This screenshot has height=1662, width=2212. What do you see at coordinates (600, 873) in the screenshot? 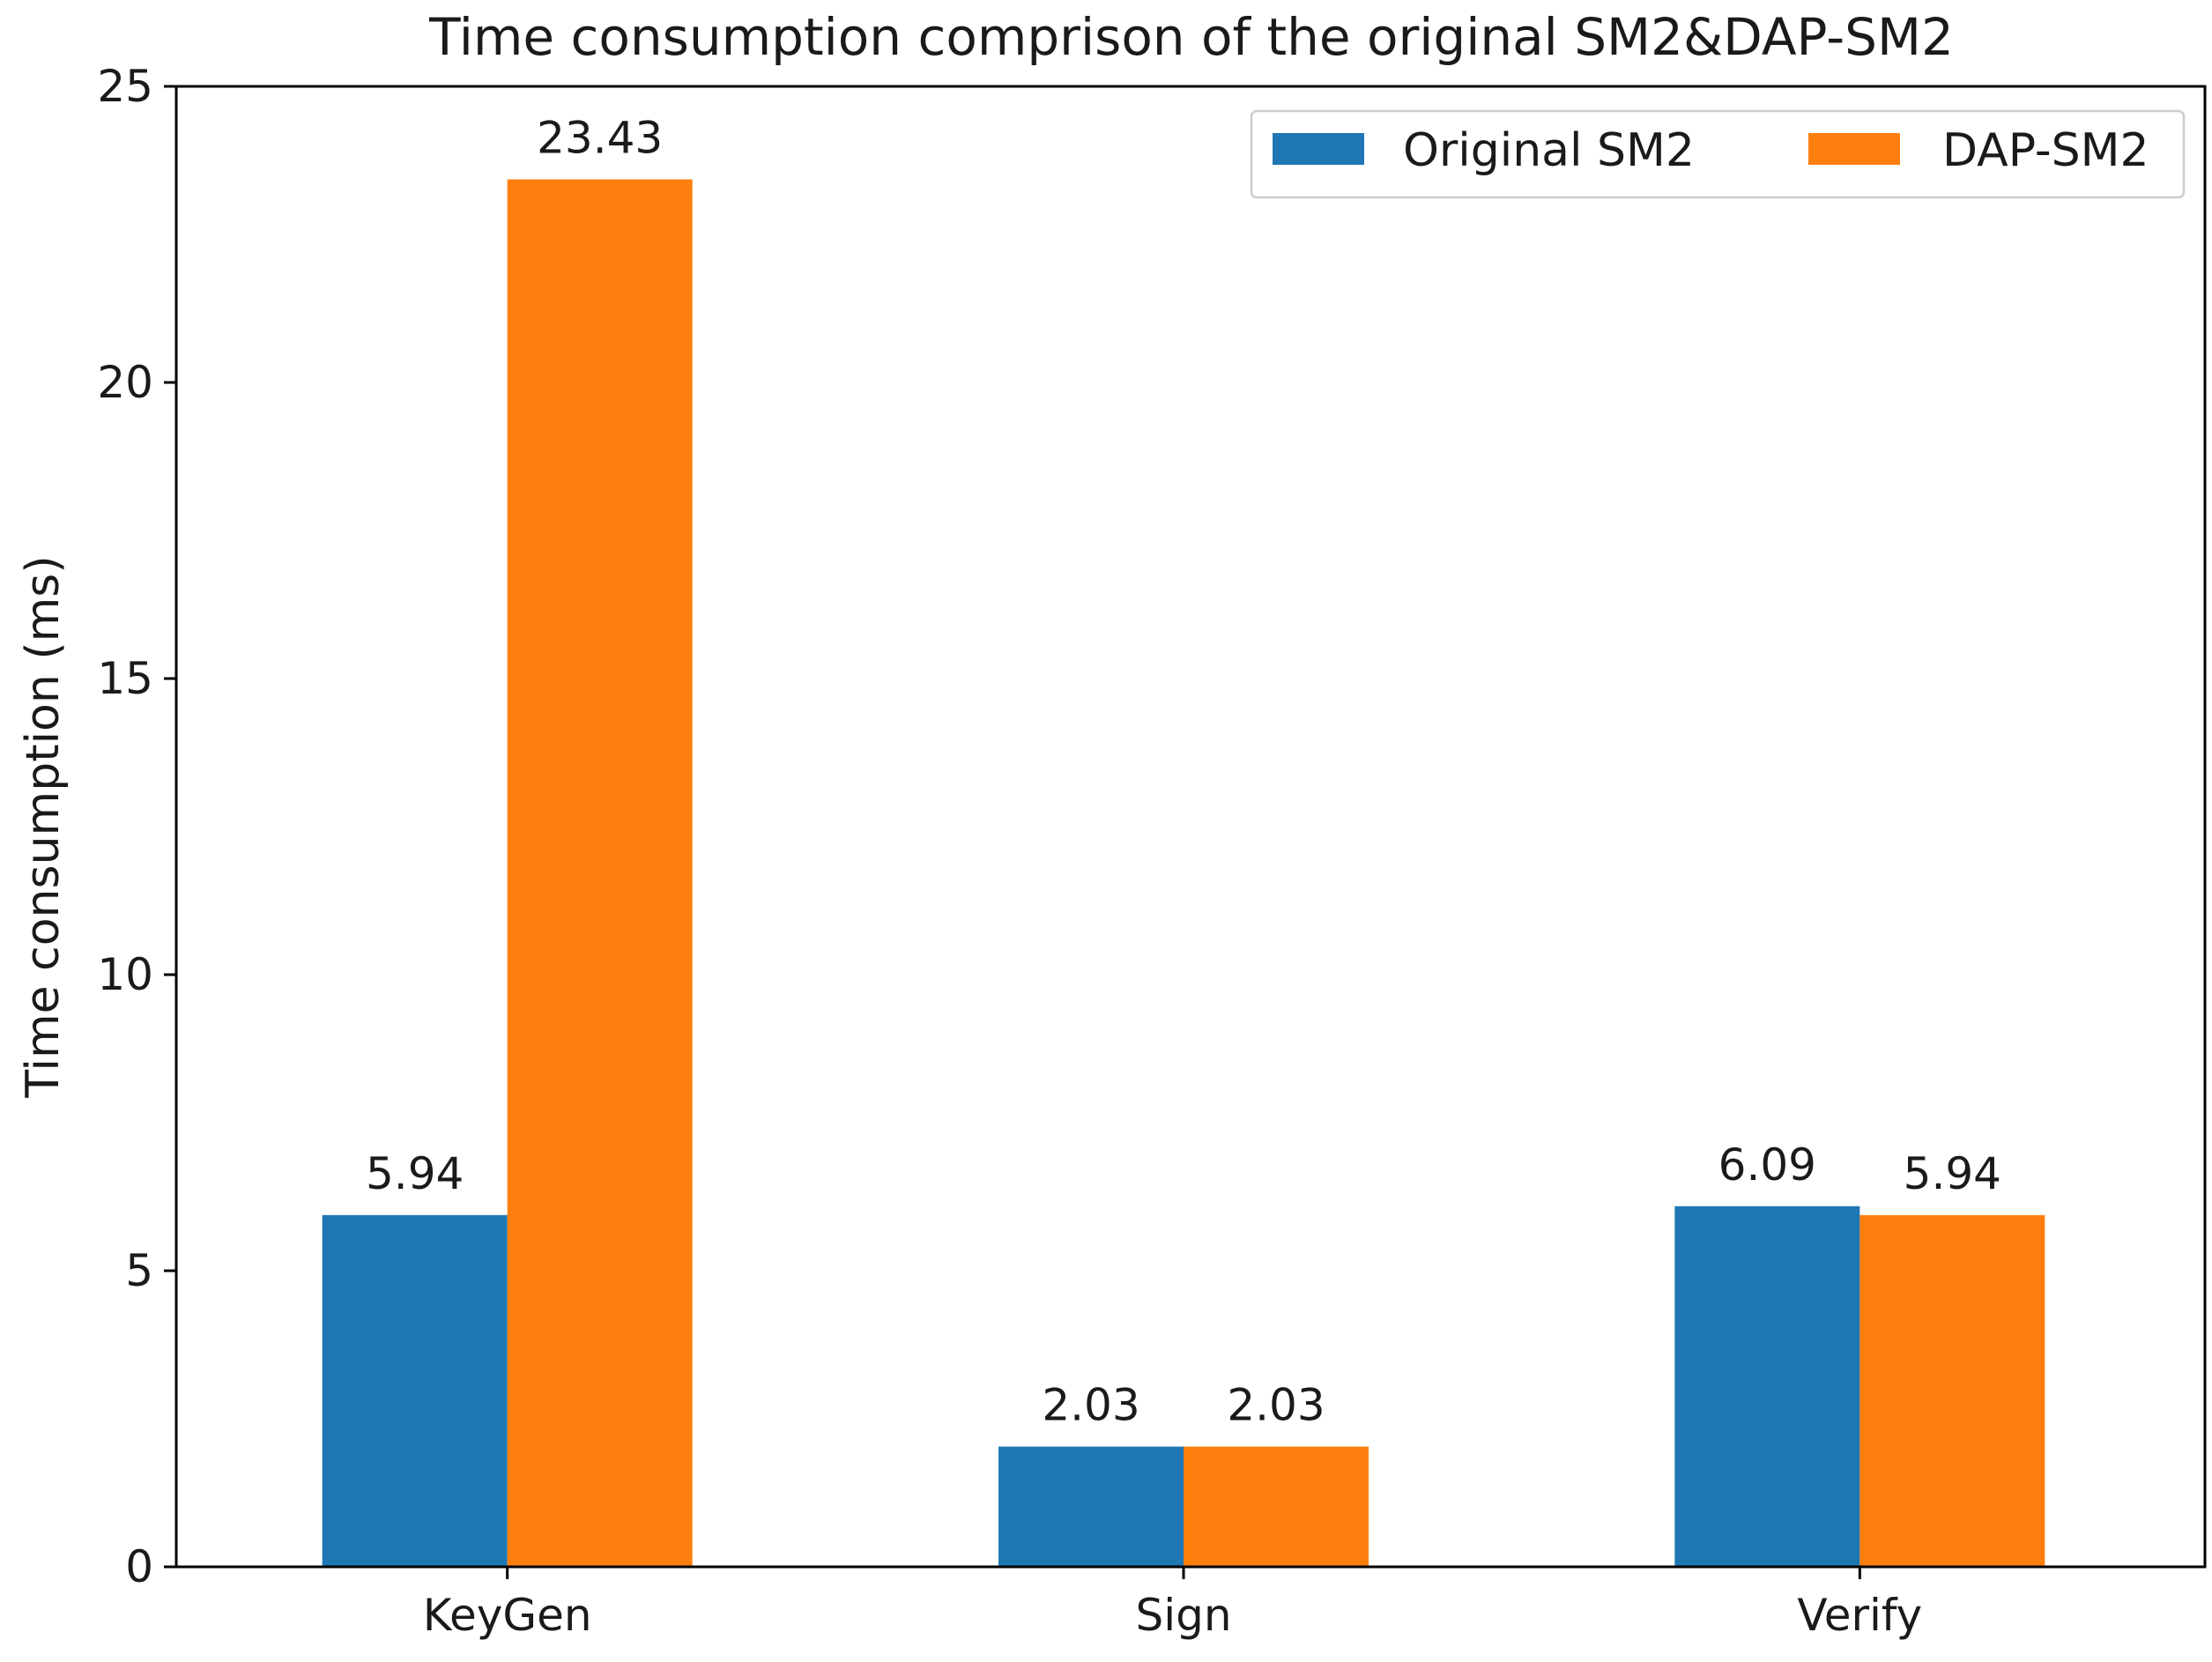
I see `bar-dap-sm2-keygen` at bounding box center [600, 873].